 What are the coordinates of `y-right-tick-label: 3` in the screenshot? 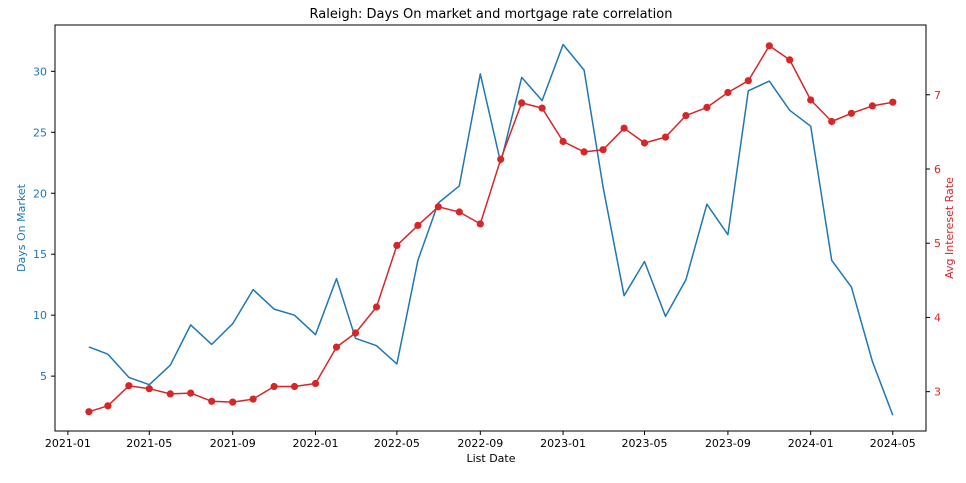 It's located at (937, 392).